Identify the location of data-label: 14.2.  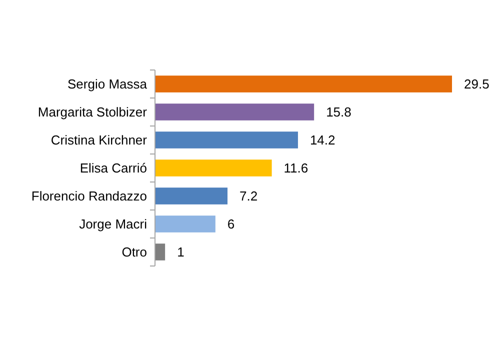
(323, 140).